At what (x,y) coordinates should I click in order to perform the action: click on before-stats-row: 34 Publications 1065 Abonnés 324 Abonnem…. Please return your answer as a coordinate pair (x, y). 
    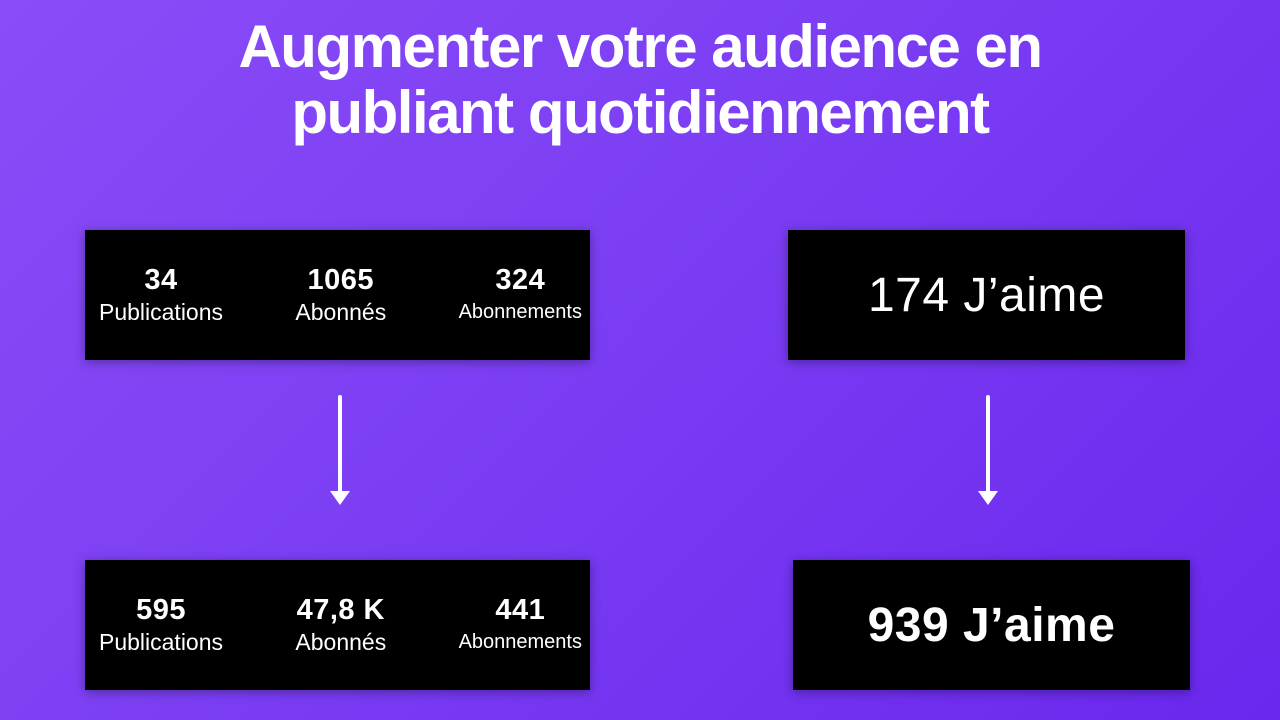
    Looking at the image, I should click on (337, 295).